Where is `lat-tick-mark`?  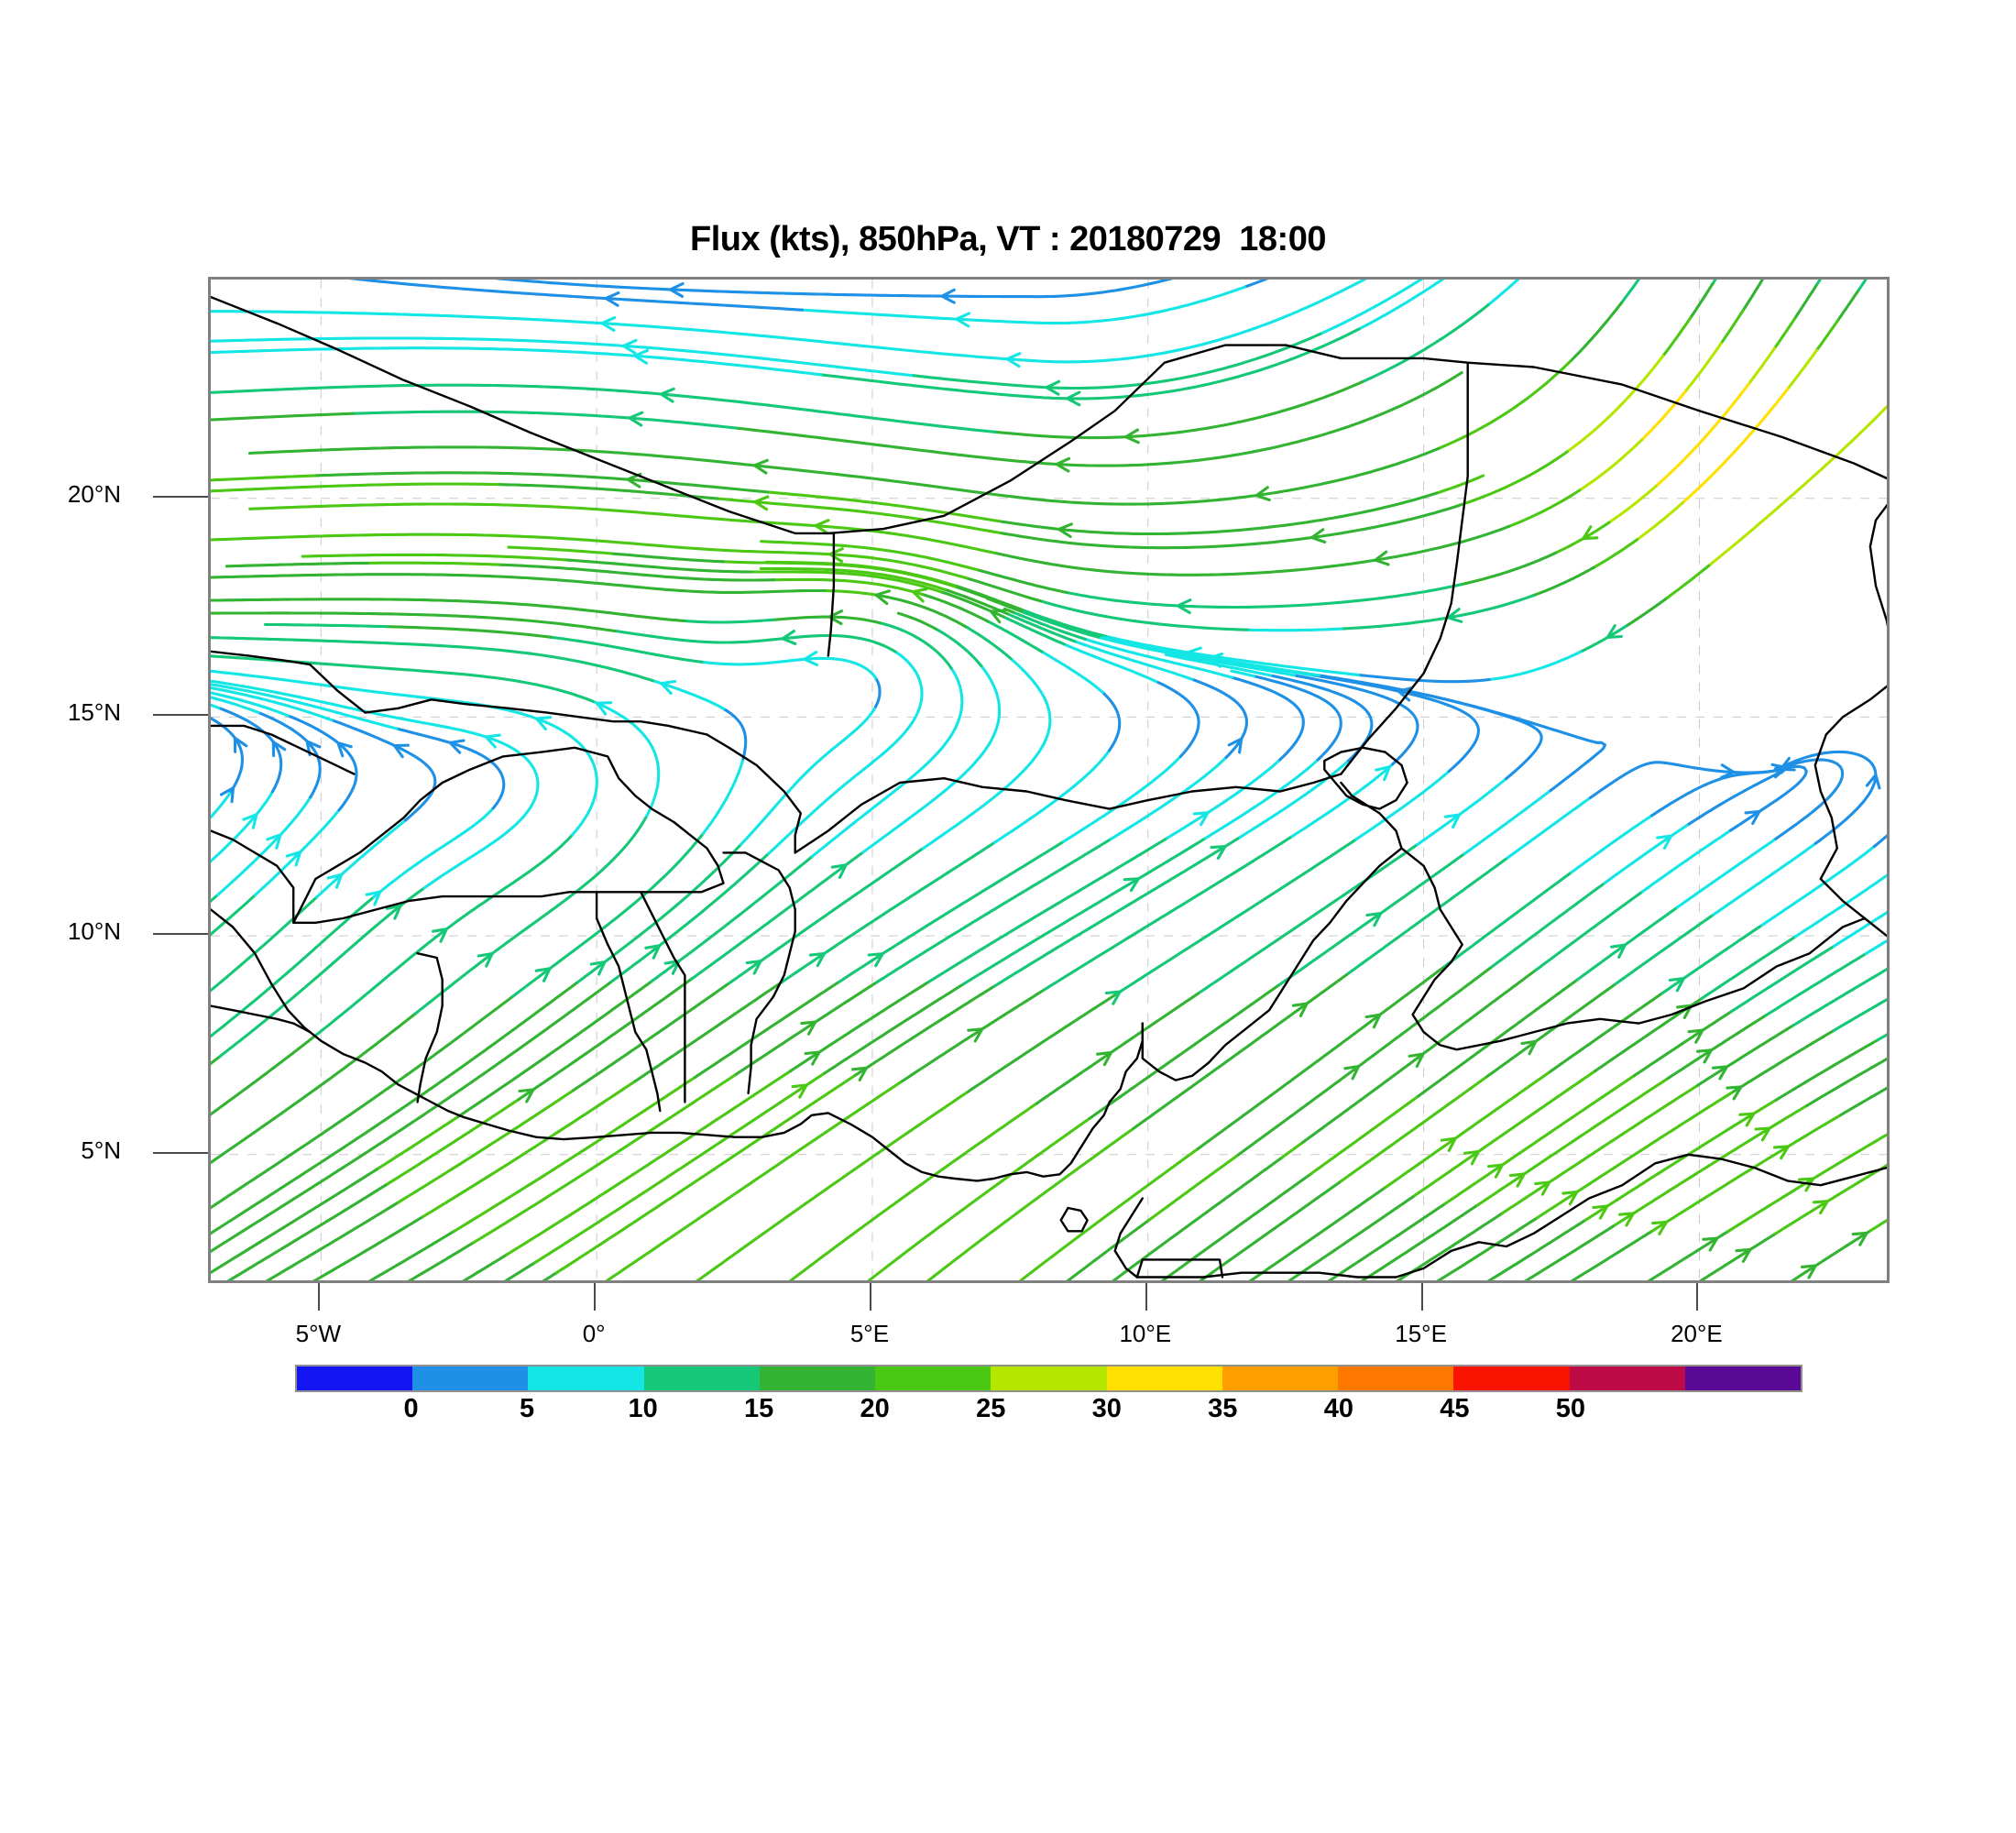
lat-tick-mark is located at coordinates (180, 715).